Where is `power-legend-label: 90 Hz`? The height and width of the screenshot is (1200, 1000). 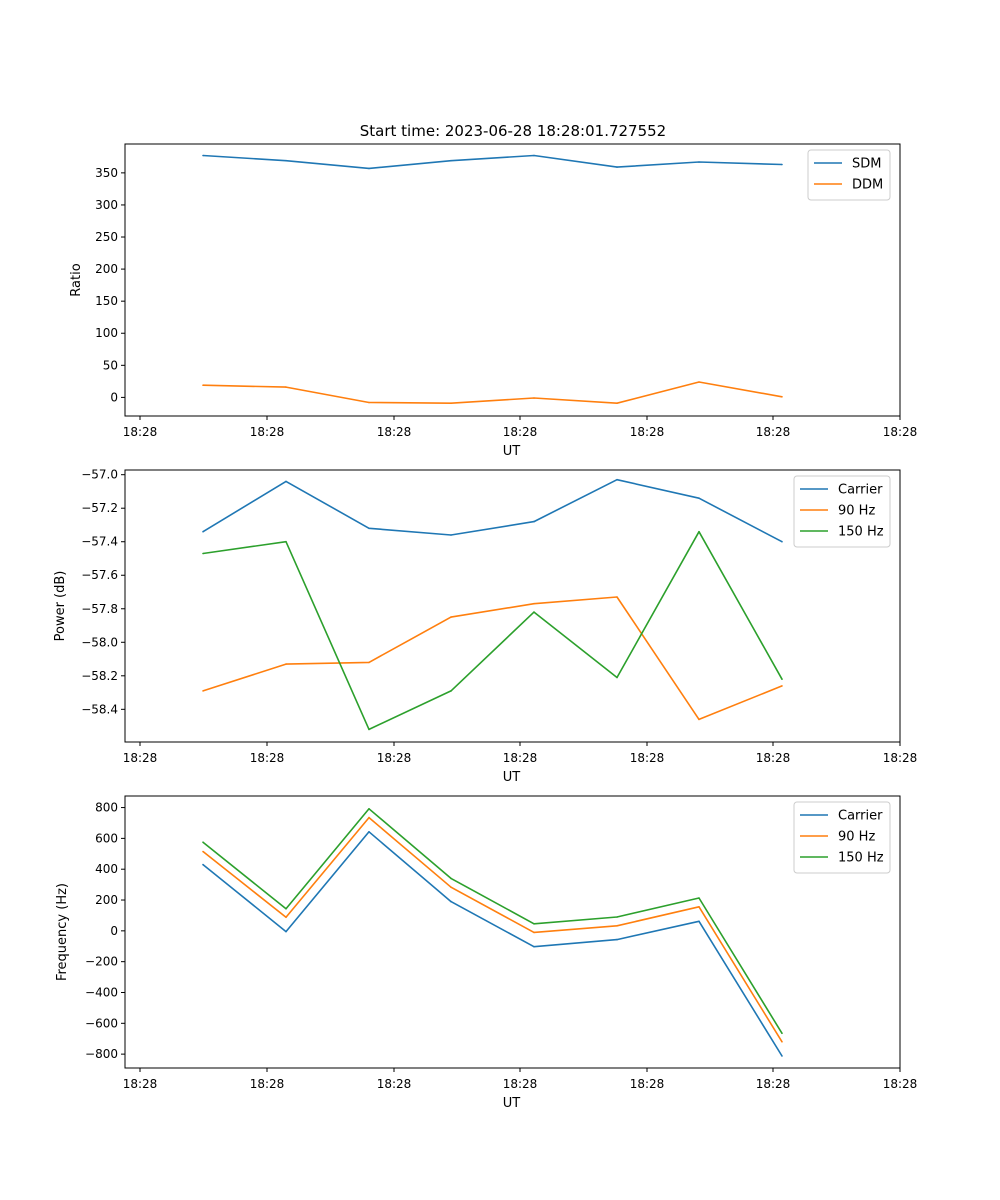
power-legend-label: 90 Hz is located at coordinates (856, 511).